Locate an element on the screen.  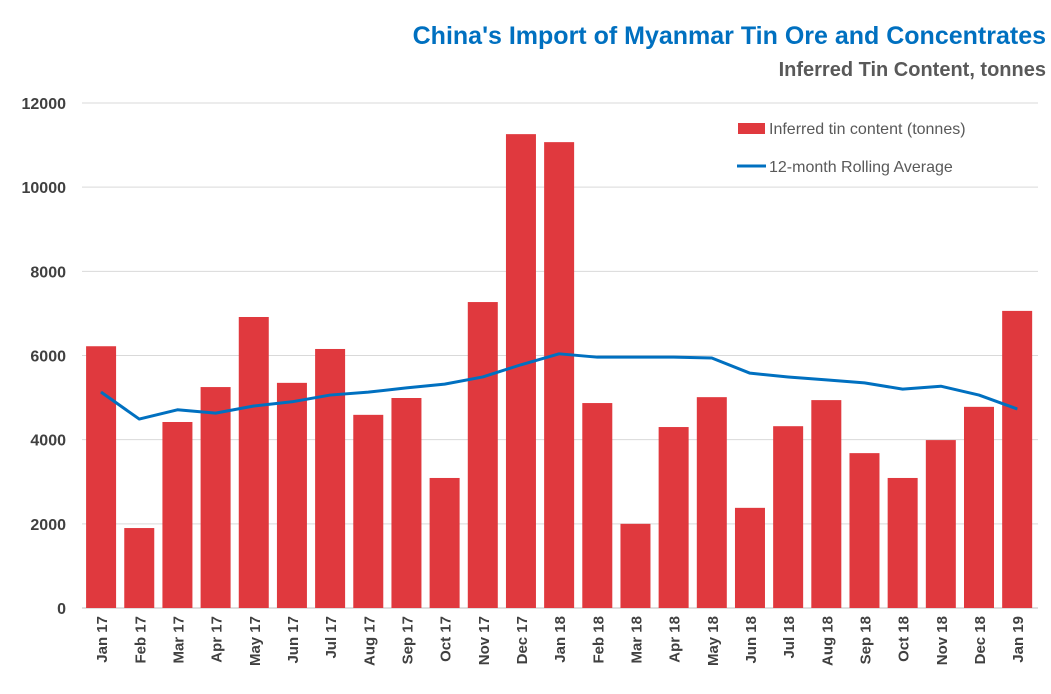
x-tick-label: Jan 18 is located at coordinates (560, 639).